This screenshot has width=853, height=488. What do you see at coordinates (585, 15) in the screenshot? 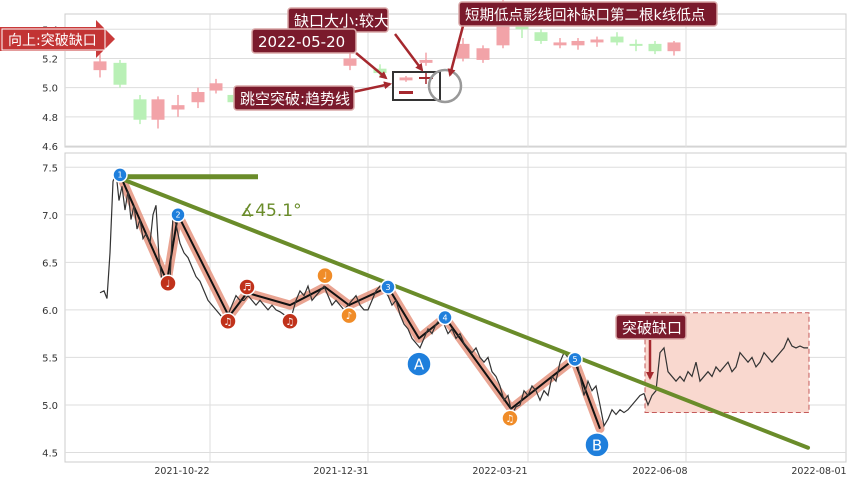
I see `shadow-fill-label: 短期低点影线回补缺口第二根k线低点` at bounding box center [585, 15].